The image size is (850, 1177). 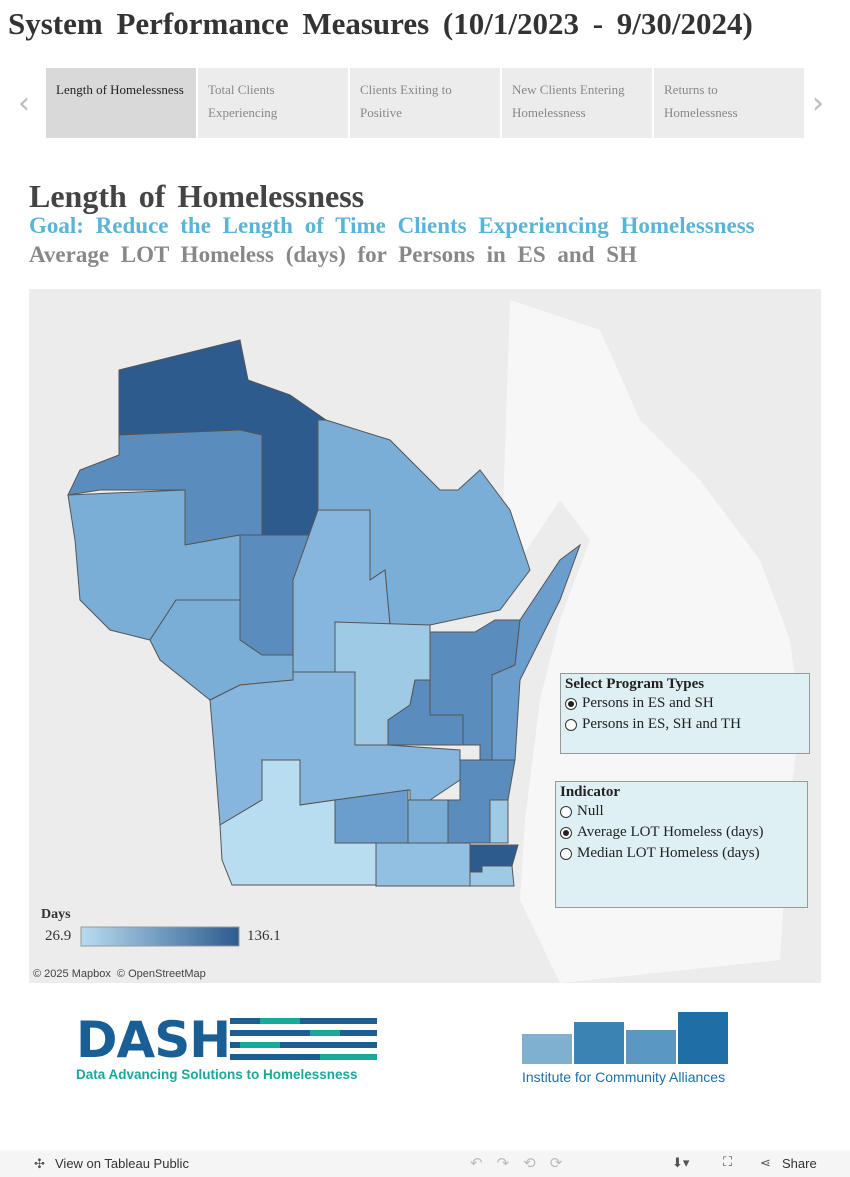 What do you see at coordinates (264, 936) in the screenshot?
I see `legend-max: 136.1` at bounding box center [264, 936].